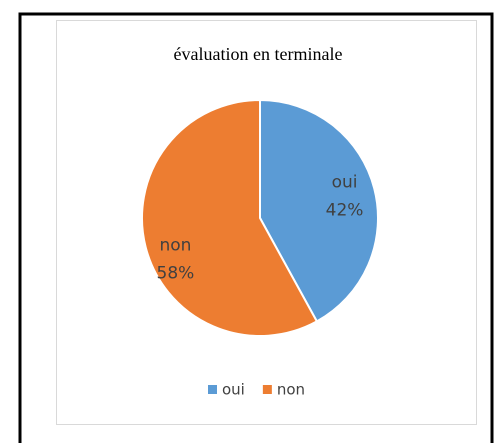 The image size is (495, 443). I want to click on pie-slice, so click(319, 210).